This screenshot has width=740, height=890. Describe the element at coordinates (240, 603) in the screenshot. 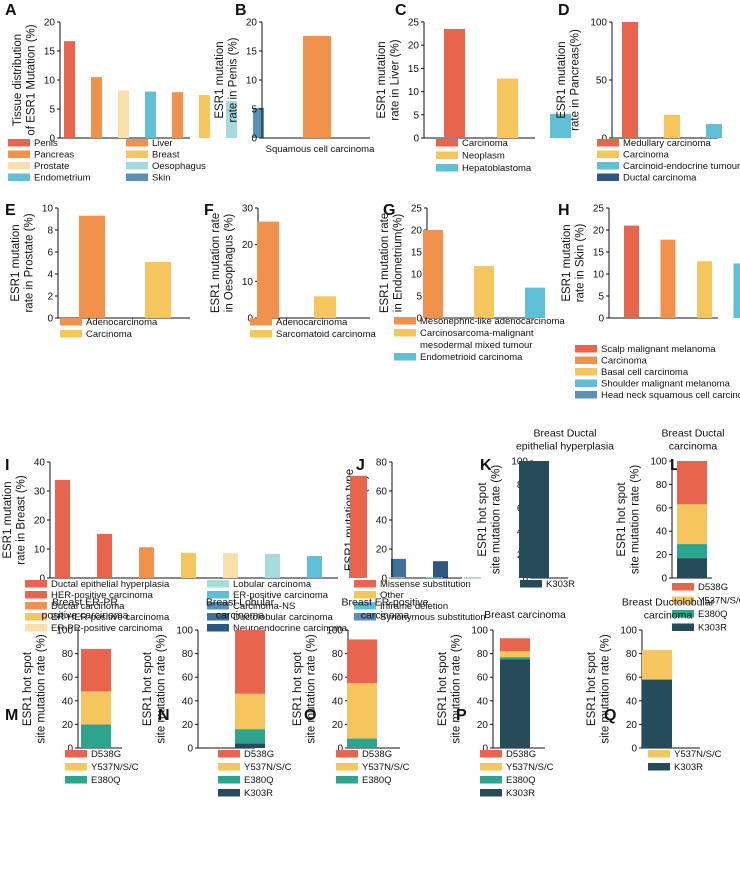

I see `title-line: Breast Lobular` at that location.